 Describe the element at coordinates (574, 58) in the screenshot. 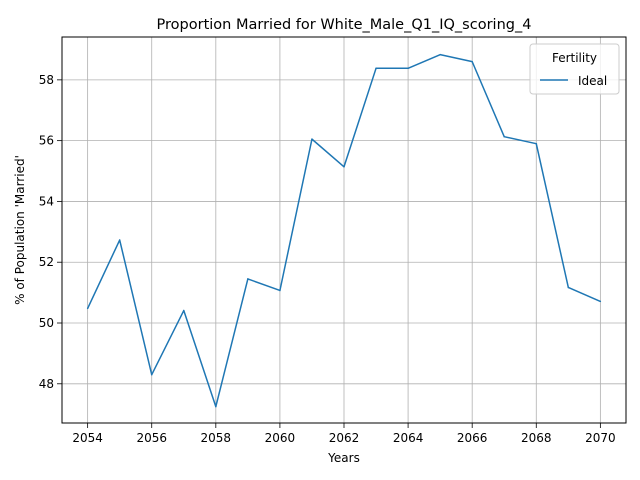

I see `legend-title: Fertility` at that location.